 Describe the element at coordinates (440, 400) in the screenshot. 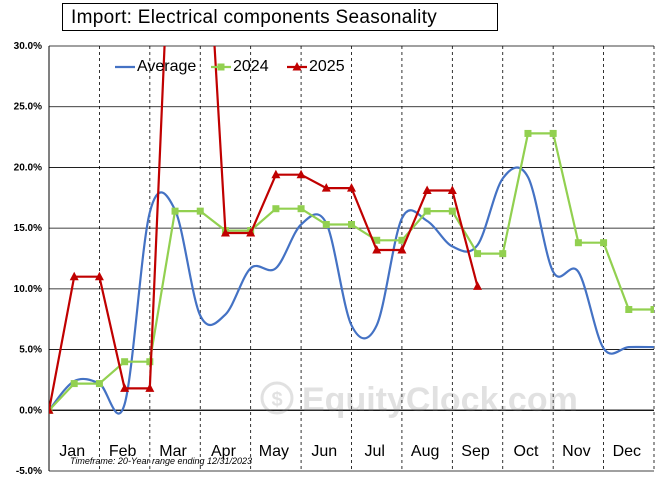

I see `watermark-text: EquityClock.com` at that location.